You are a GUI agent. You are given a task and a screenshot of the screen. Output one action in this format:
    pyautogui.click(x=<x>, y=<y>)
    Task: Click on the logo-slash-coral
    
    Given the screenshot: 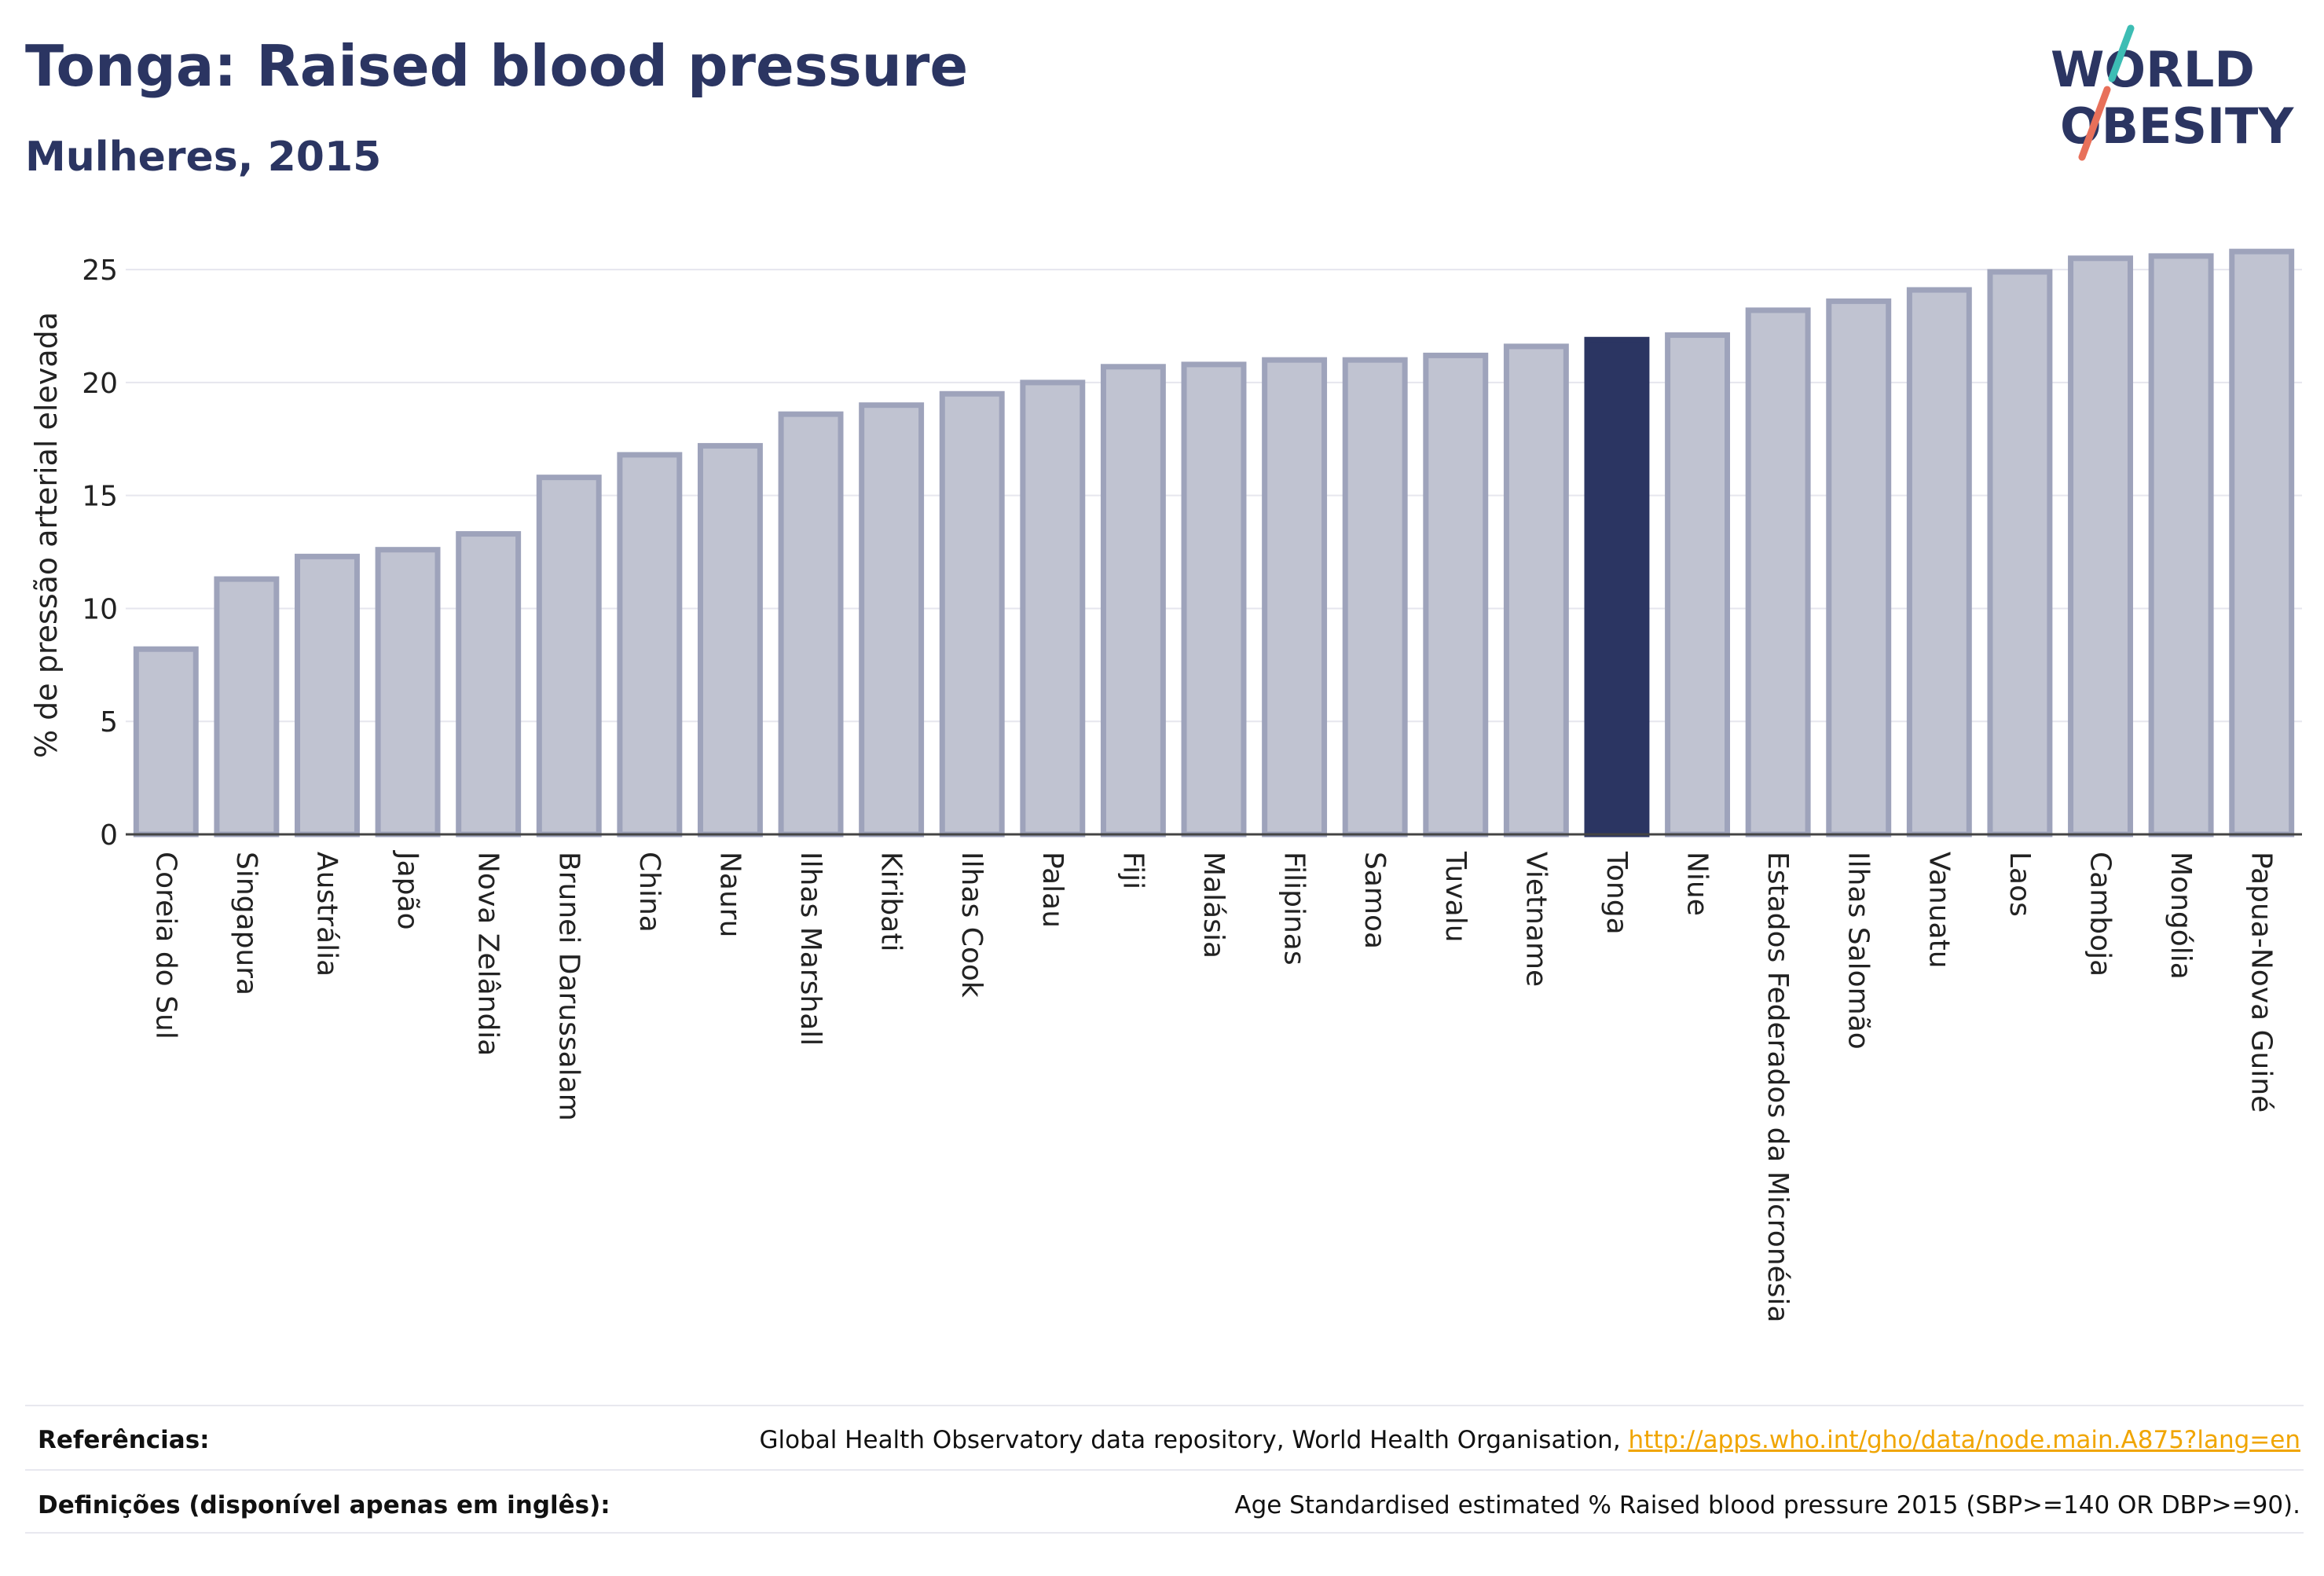 What is the action you would take?
    pyautogui.click(x=2094, y=123)
    